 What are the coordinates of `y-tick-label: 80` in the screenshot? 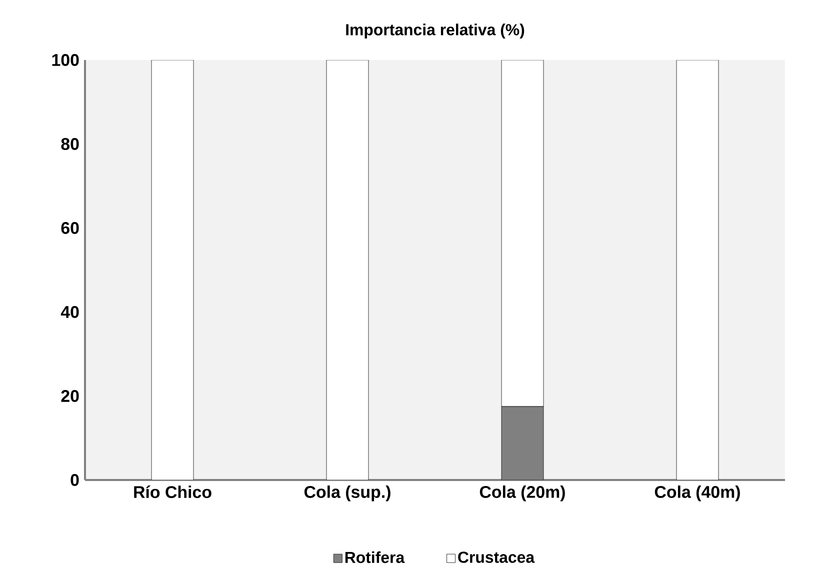 It's located at (70, 144).